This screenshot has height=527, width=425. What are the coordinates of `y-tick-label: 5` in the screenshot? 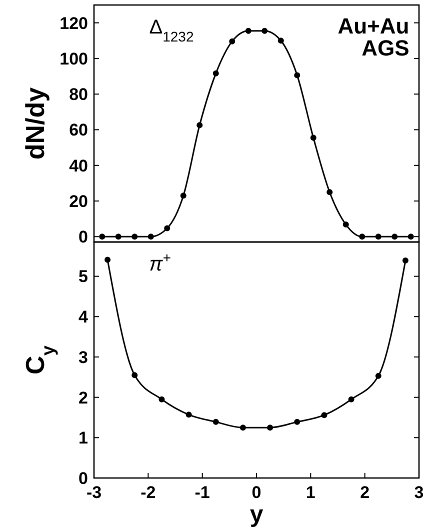 It's located at (83, 276).